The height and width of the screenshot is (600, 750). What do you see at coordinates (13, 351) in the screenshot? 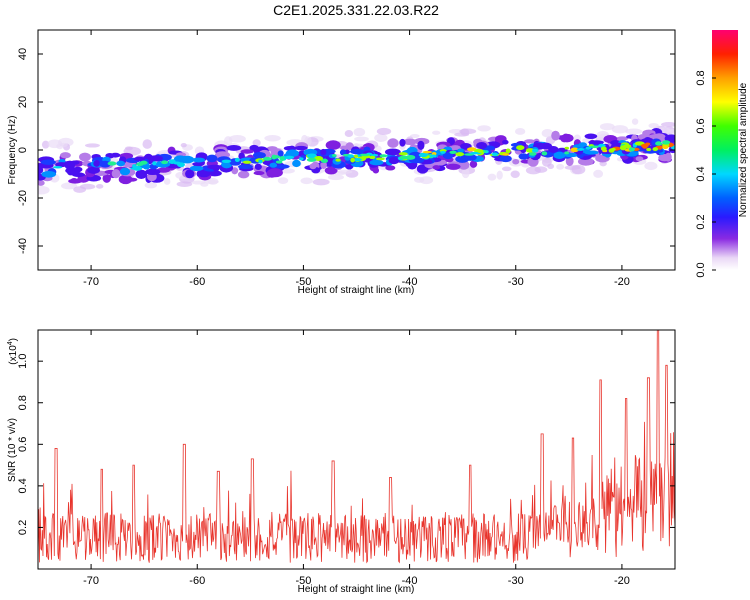
I see `snr-multiplier: (x104)` at bounding box center [13, 351].